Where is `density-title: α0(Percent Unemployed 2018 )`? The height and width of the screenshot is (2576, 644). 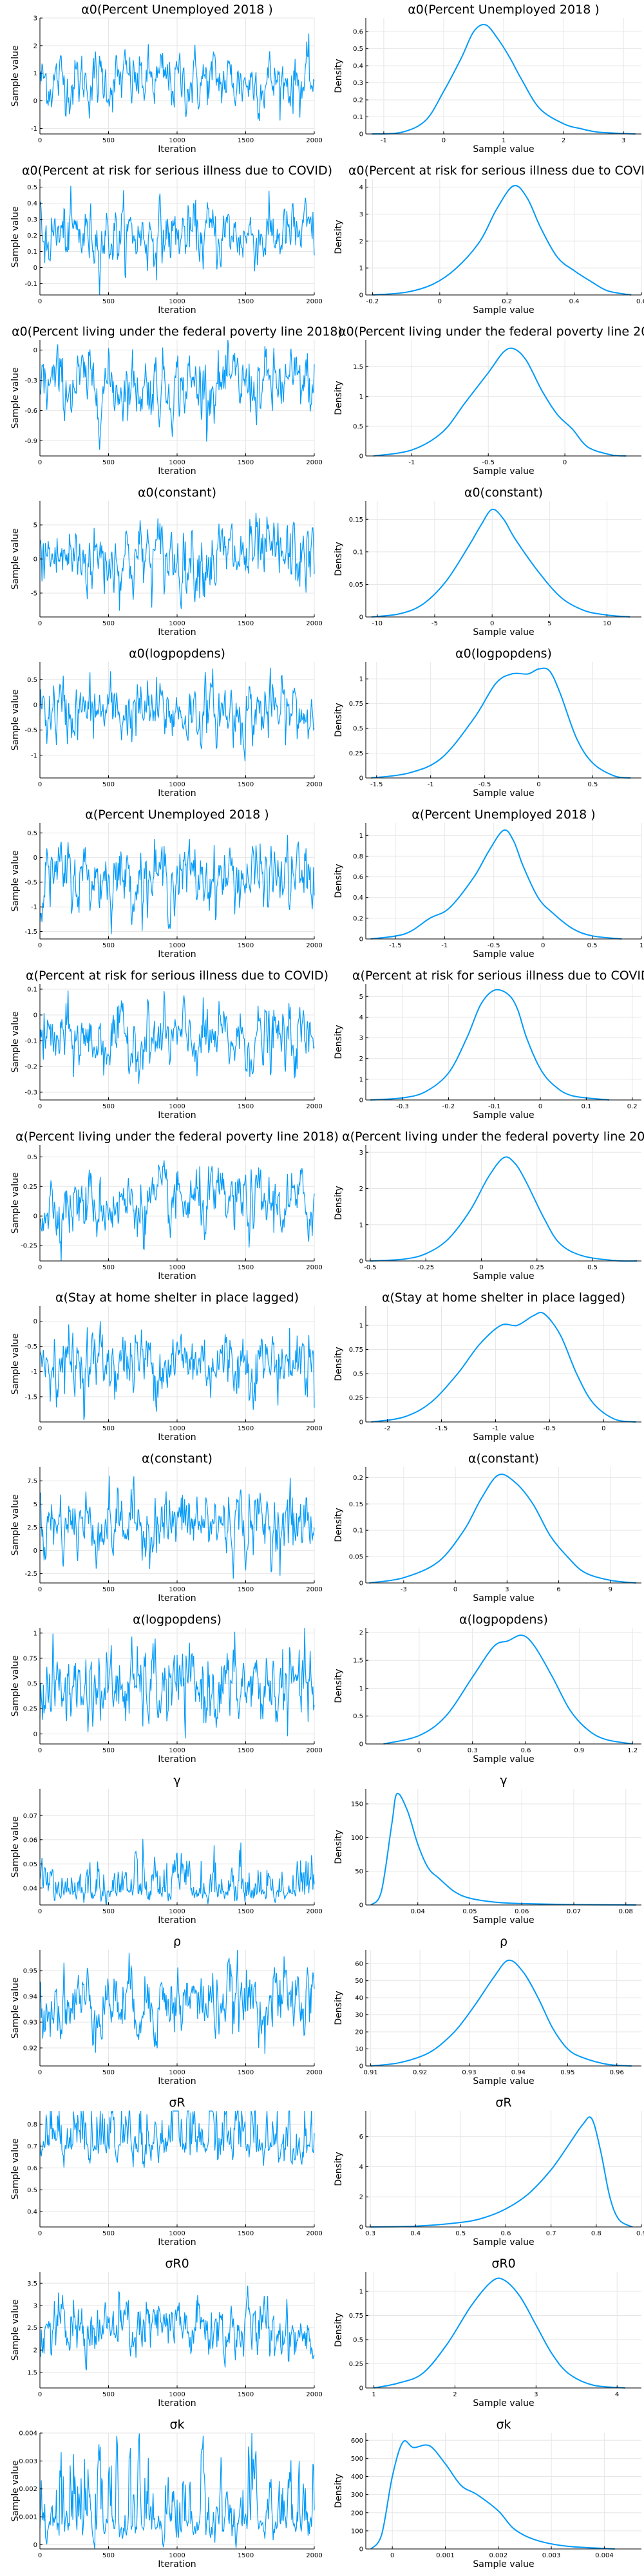
density-title: α0(Percent Unemployed 2018 ) is located at coordinates (504, 10).